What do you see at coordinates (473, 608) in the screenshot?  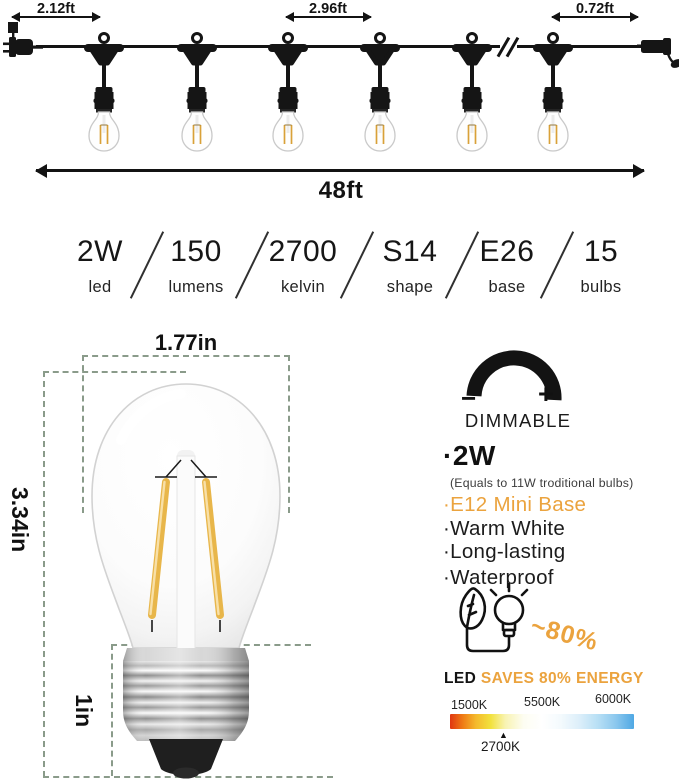 I see `leaf-icon` at bounding box center [473, 608].